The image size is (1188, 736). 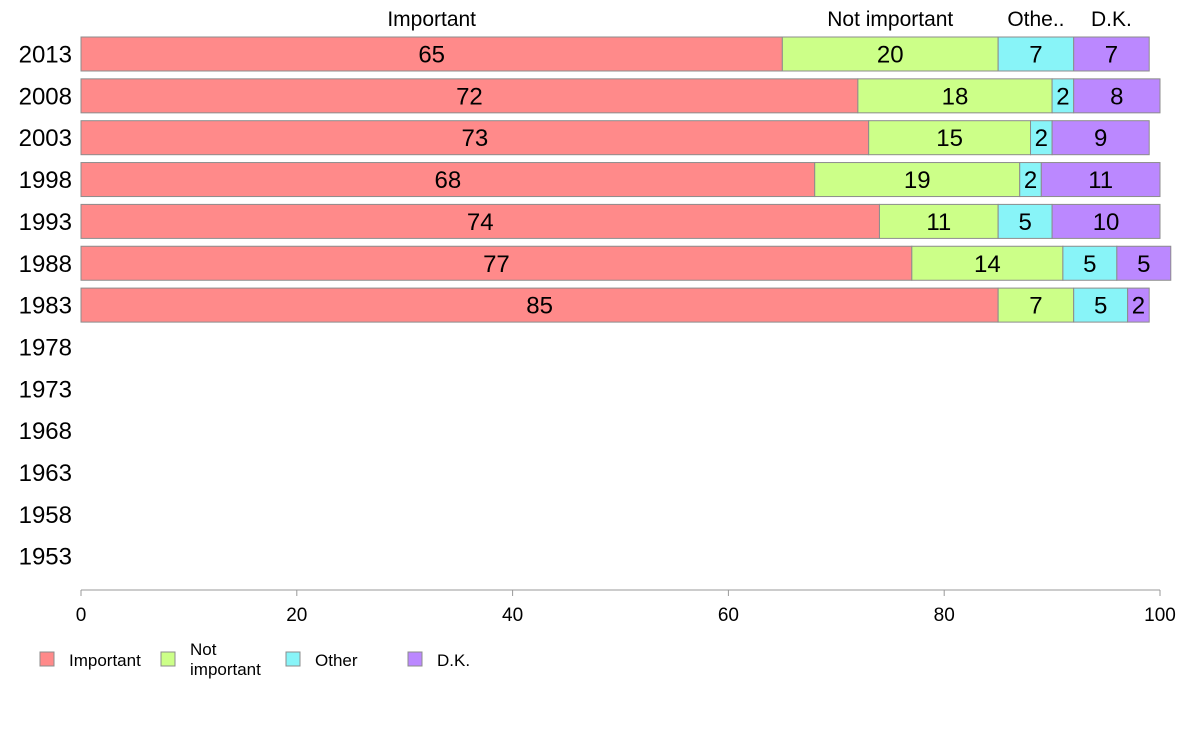 I want to click on bar-1993-d-k, so click(x=1106, y=221).